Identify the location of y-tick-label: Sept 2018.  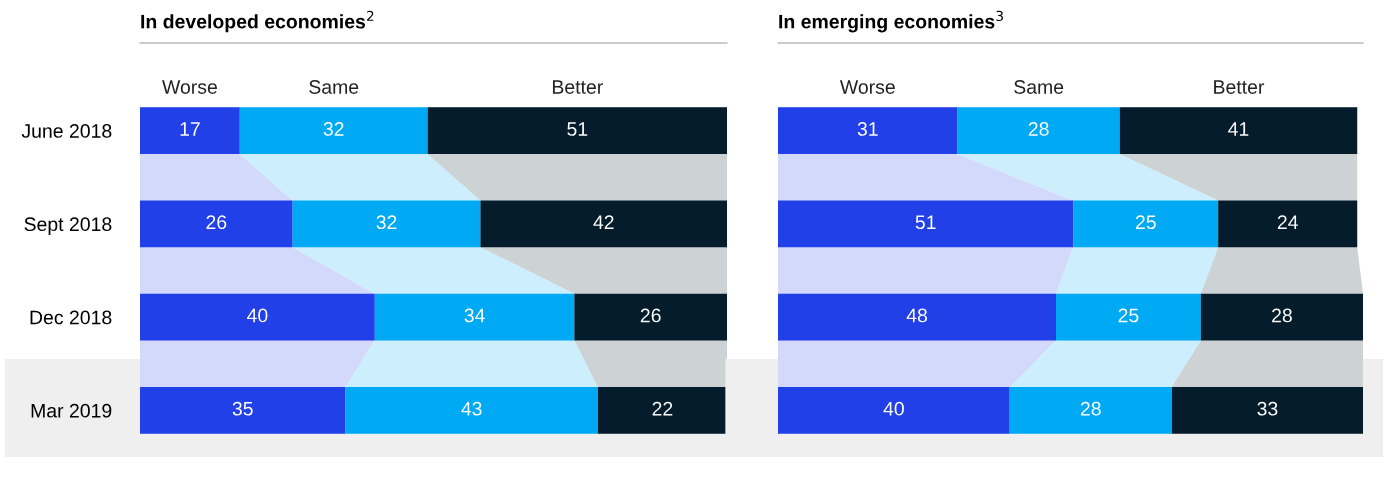
(68, 226).